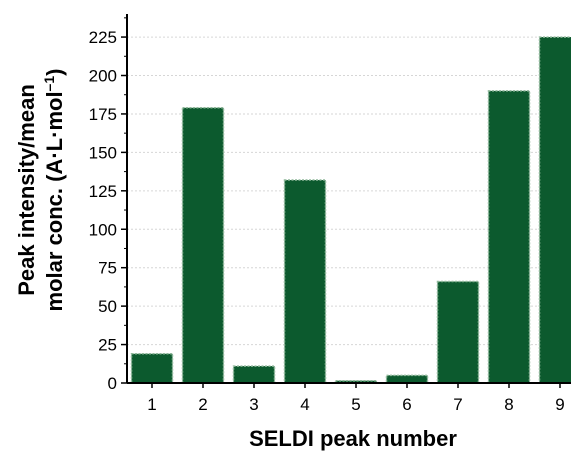 The height and width of the screenshot is (451, 571). What do you see at coordinates (304, 404) in the screenshot?
I see `x-tick-label: 4` at bounding box center [304, 404].